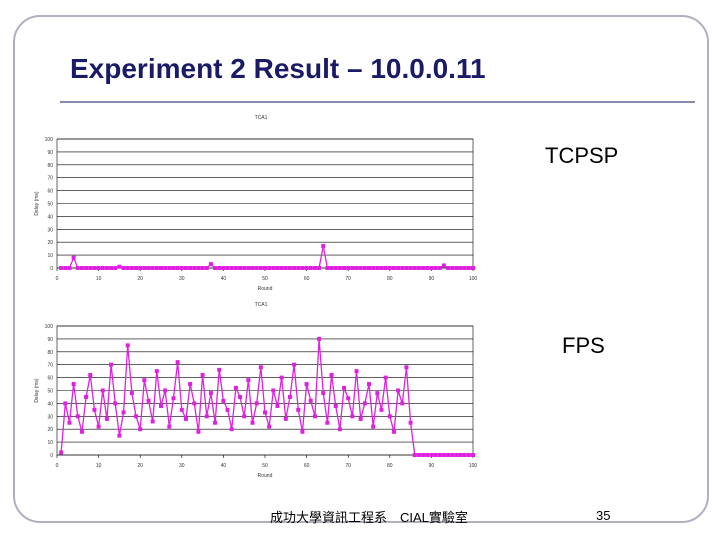 The height and width of the screenshot is (540, 720). Describe the element at coordinates (50, 366) in the screenshot. I see `y-tick-label: 70` at that location.